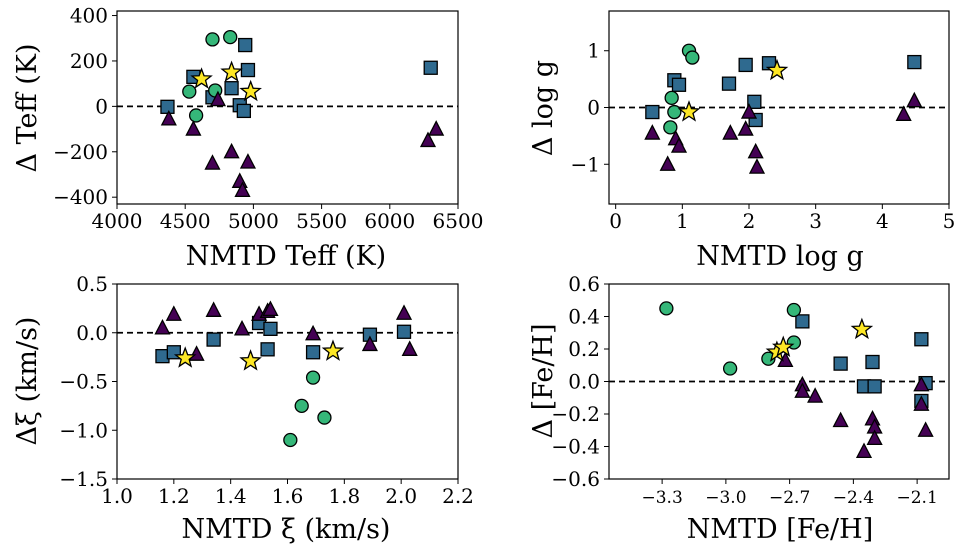  Describe the element at coordinates (575, 479) in the screenshot. I see `y-tick-label: −0.6` at that location.